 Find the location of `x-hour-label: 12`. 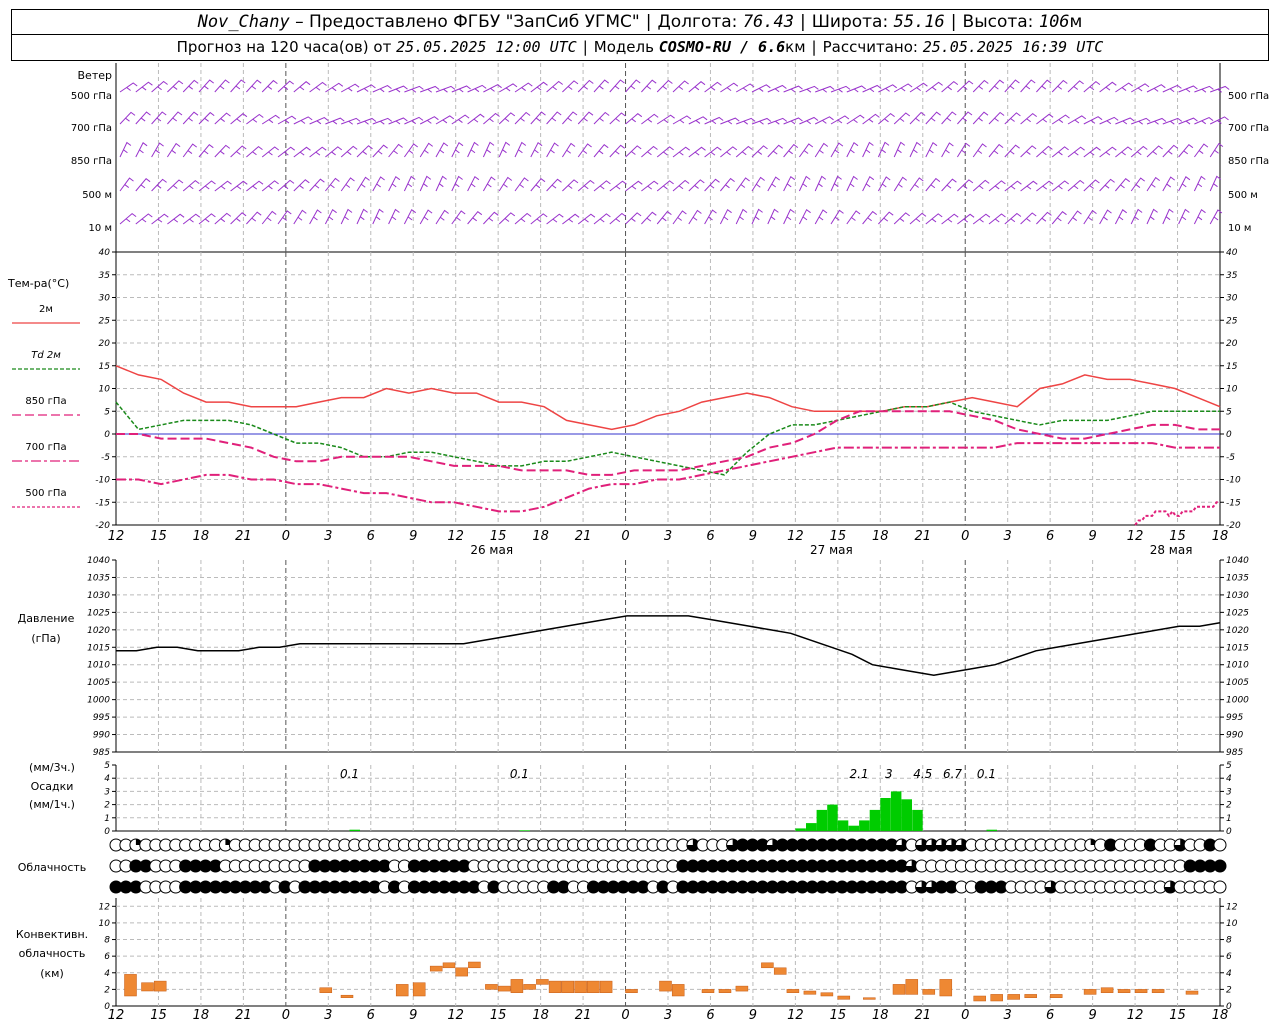

x-hour-label: 12 is located at coordinates (1135, 536).